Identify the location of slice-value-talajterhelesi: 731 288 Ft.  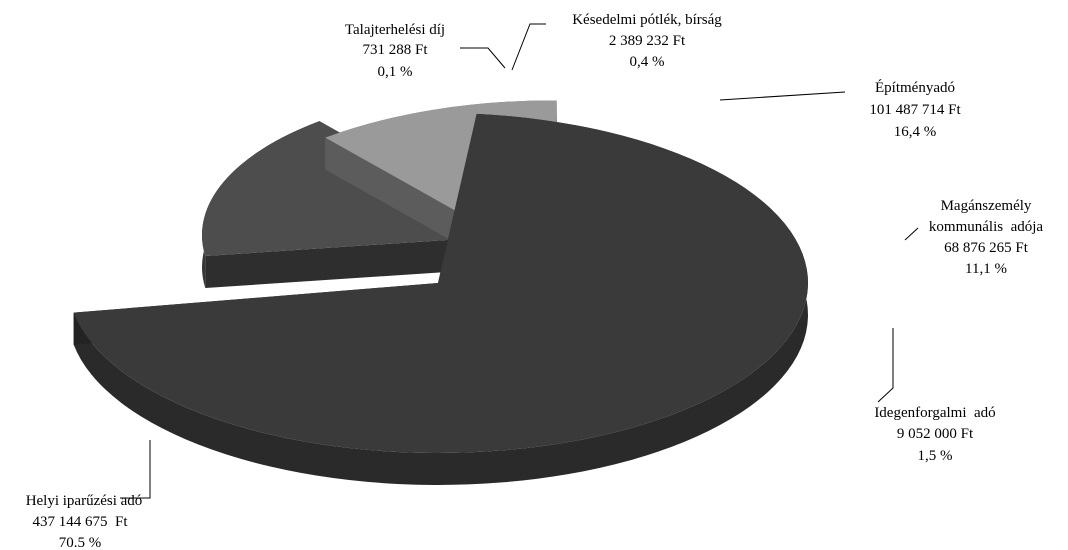
(395, 50).